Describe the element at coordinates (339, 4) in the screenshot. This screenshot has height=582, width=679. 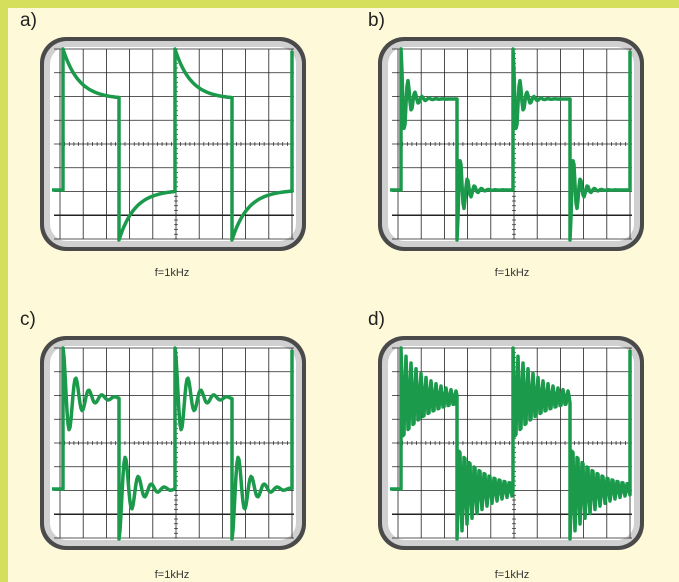
I see `top-strip` at that location.